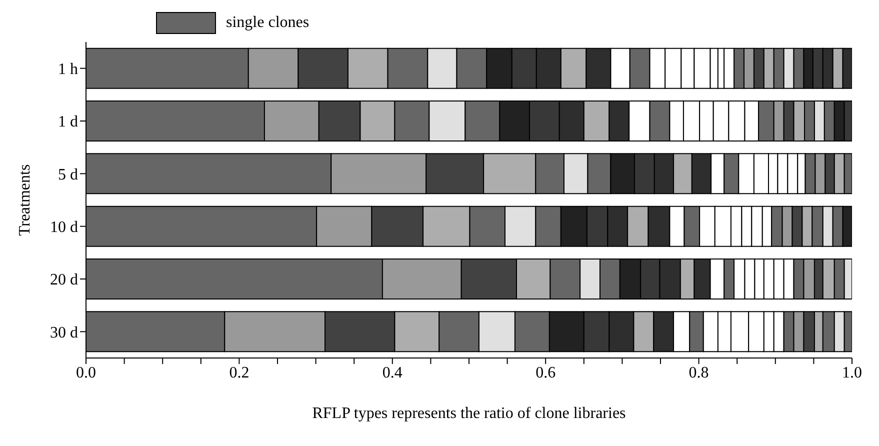  What do you see at coordinates (698, 373) in the screenshot?
I see `x-tick-label: 0.8` at bounding box center [698, 373].